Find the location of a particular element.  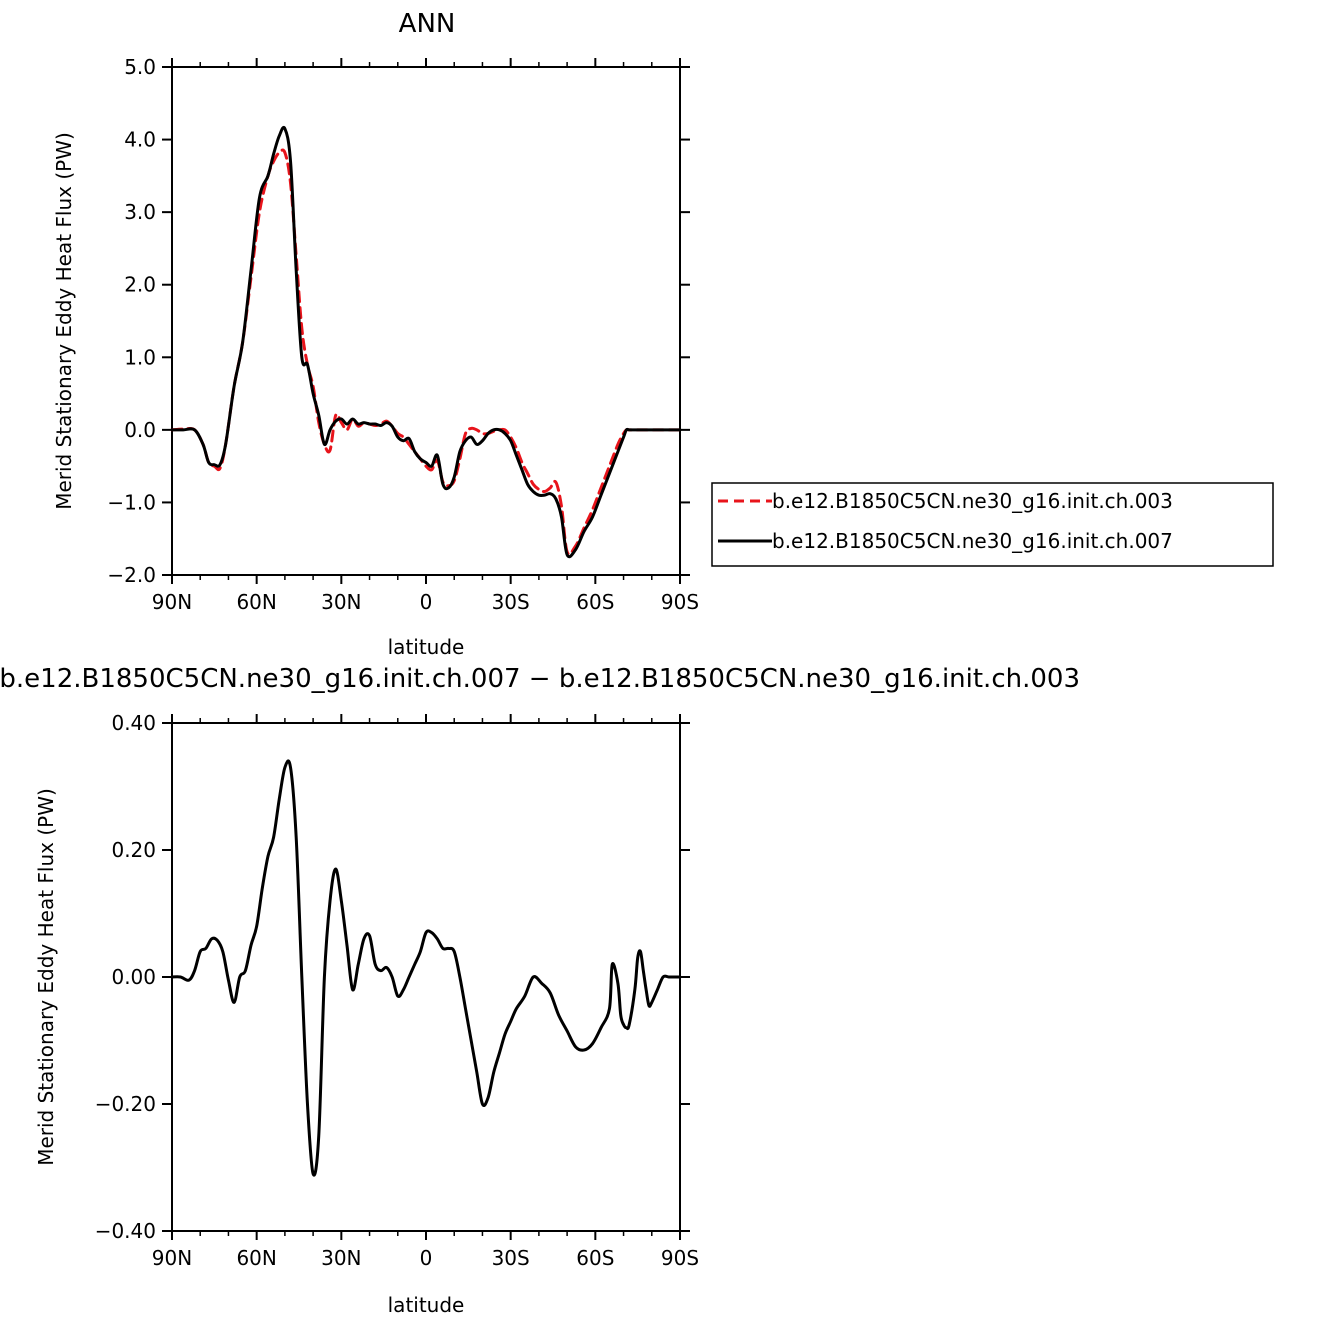

top-plot-frame is located at coordinates (426, 321).